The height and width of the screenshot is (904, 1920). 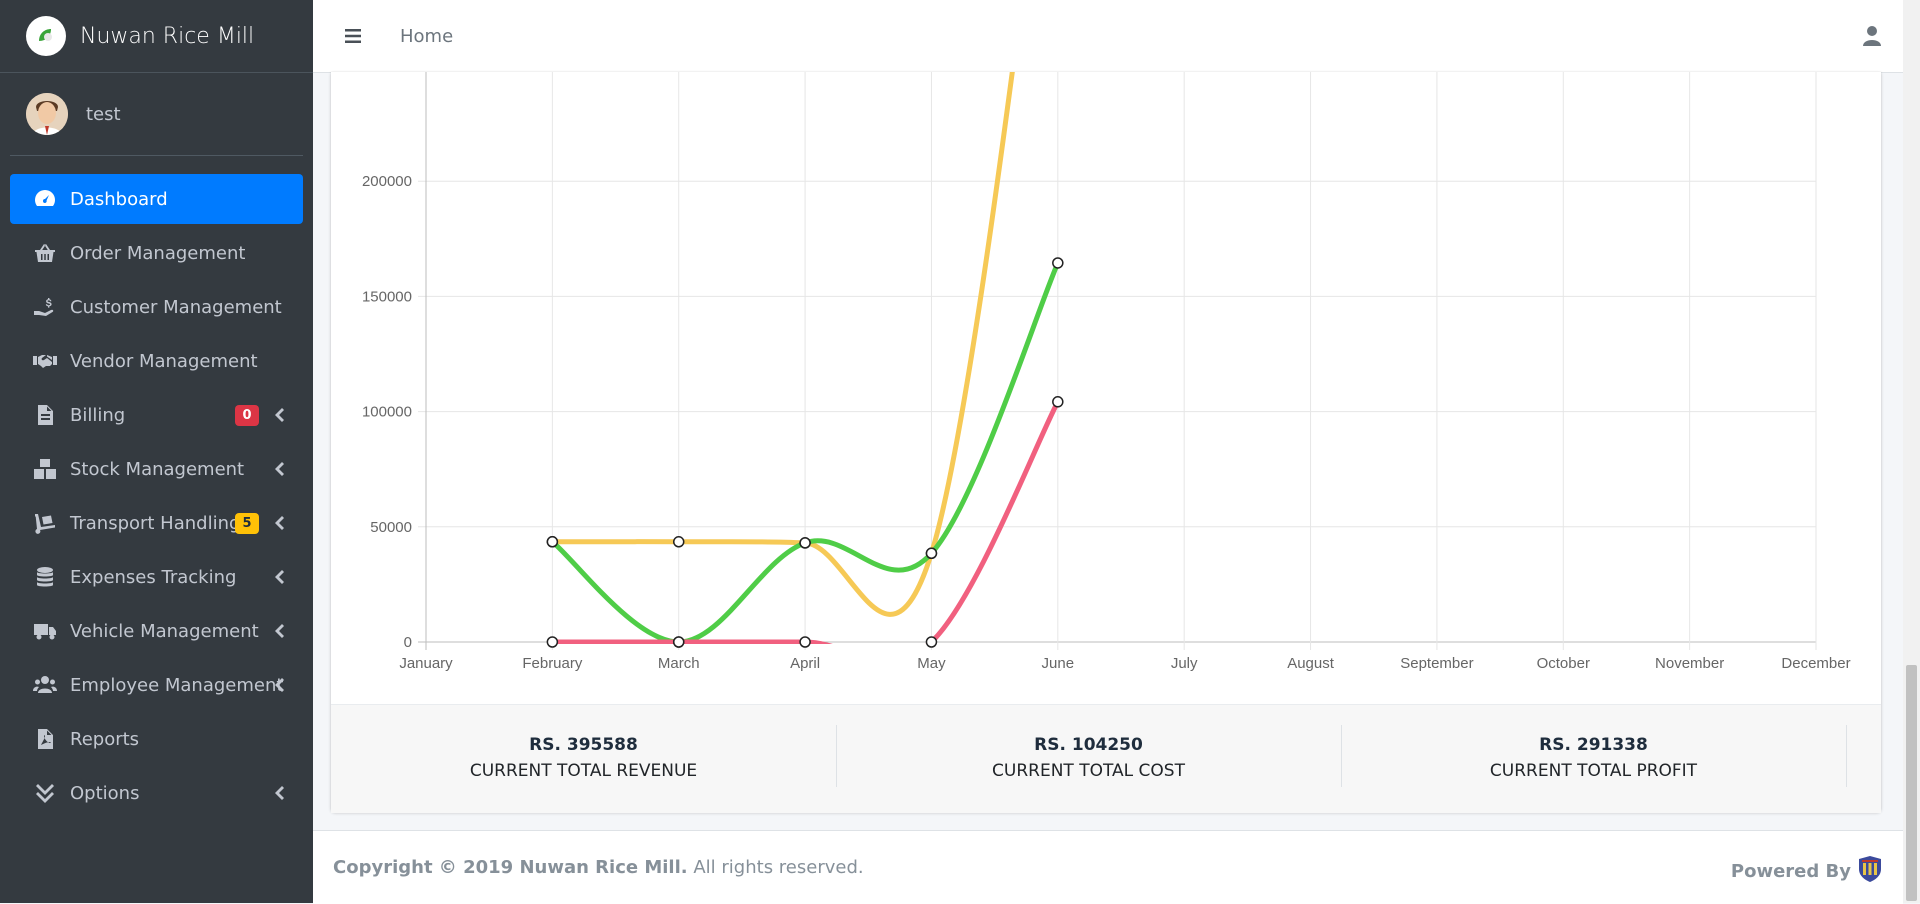 What do you see at coordinates (45, 253) in the screenshot?
I see `basket-icon` at bounding box center [45, 253].